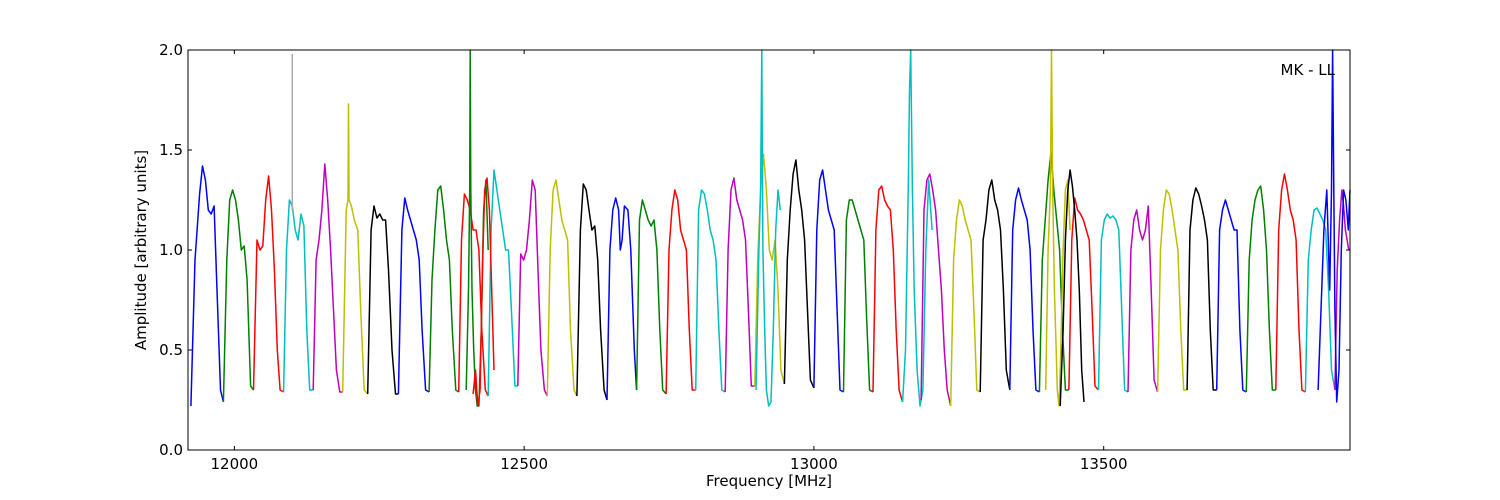 This screenshot has height=500, width=1500. I want to click on x-tick-label: 12000, so click(235, 464).